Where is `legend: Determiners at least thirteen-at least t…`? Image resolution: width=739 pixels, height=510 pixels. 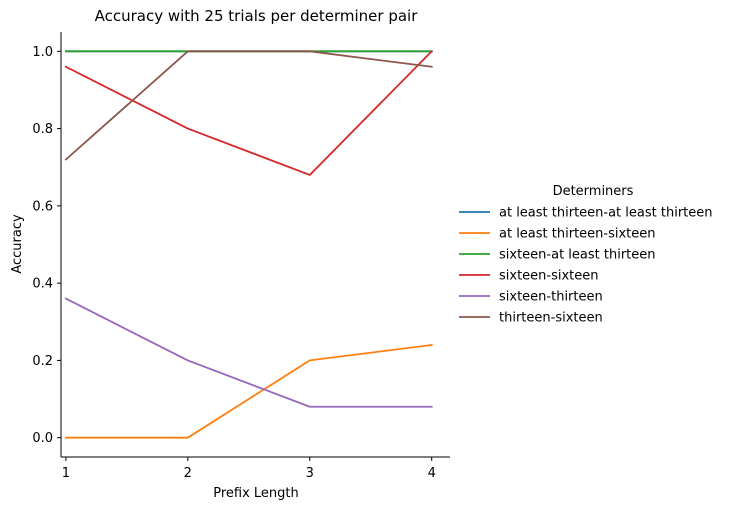
legend: Determiners at least thirteen-at least t… is located at coordinates (586, 255).